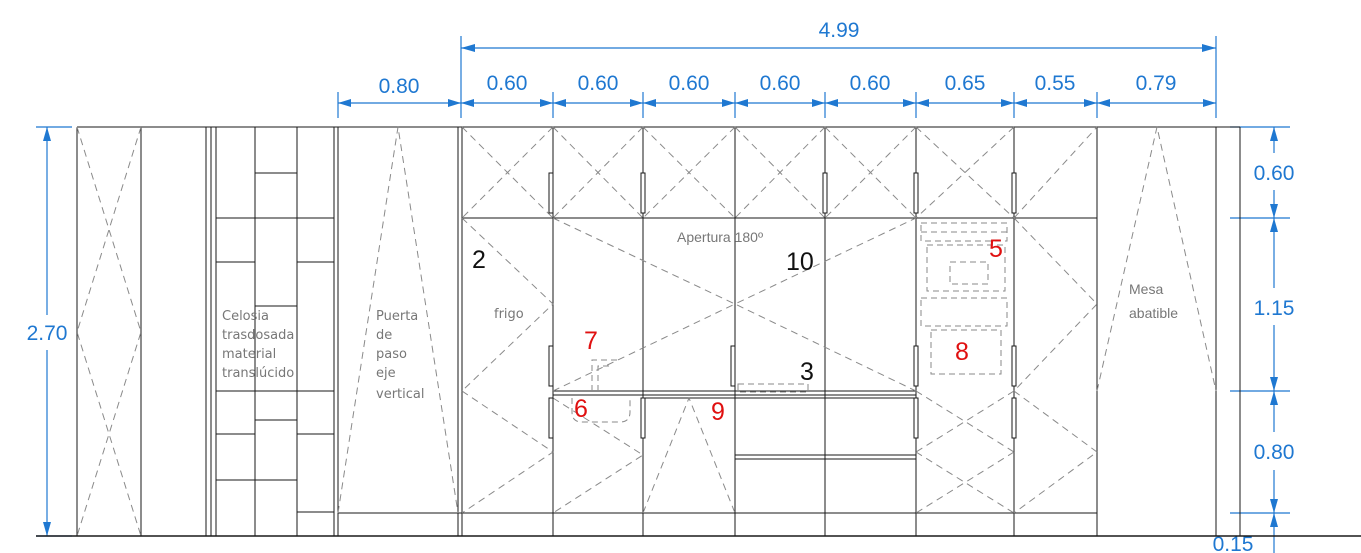 This screenshot has height=553, width=1361. Describe the element at coordinates (1233, 543) in the screenshot. I see `dim-right-plinth: 0.15` at that location.